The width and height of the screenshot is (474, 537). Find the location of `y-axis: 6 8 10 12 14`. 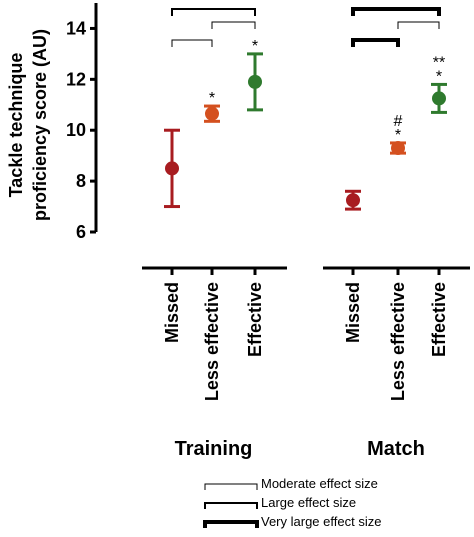

y-axis: 6 8 10 12 14 is located at coordinates (82, 122).